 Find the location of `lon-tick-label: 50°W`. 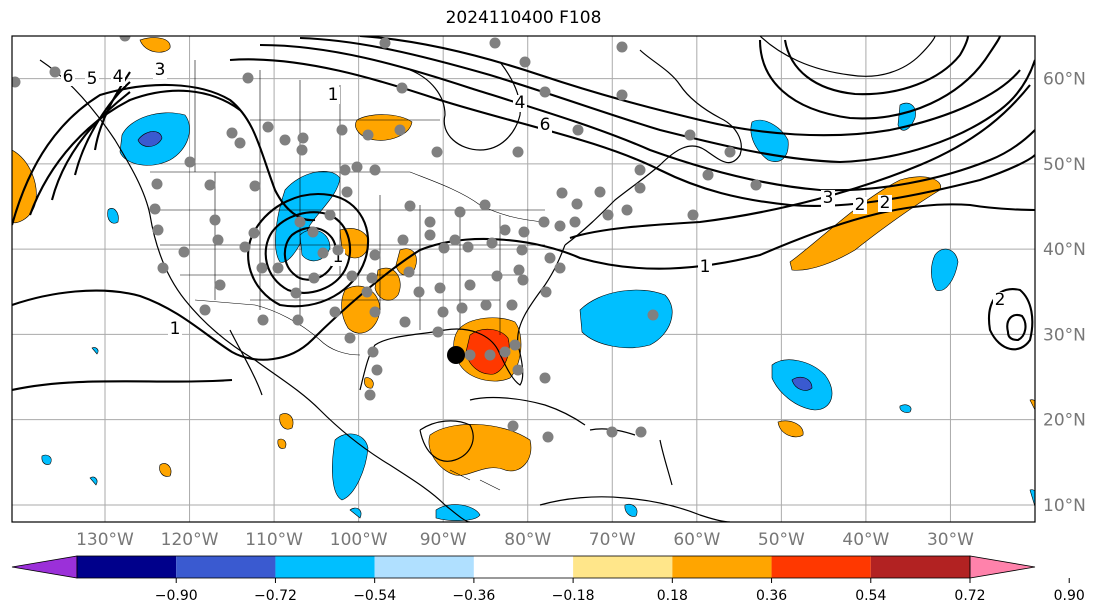

lon-tick-label: 50°W is located at coordinates (781, 540).